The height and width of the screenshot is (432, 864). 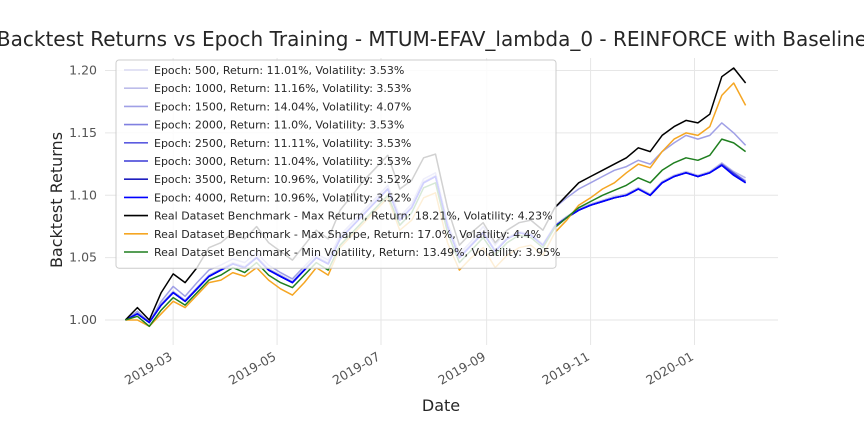 What do you see at coordinates (669, 368) in the screenshot?
I see `x-tick-label: 2020-01` at bounding box center [669, 368].